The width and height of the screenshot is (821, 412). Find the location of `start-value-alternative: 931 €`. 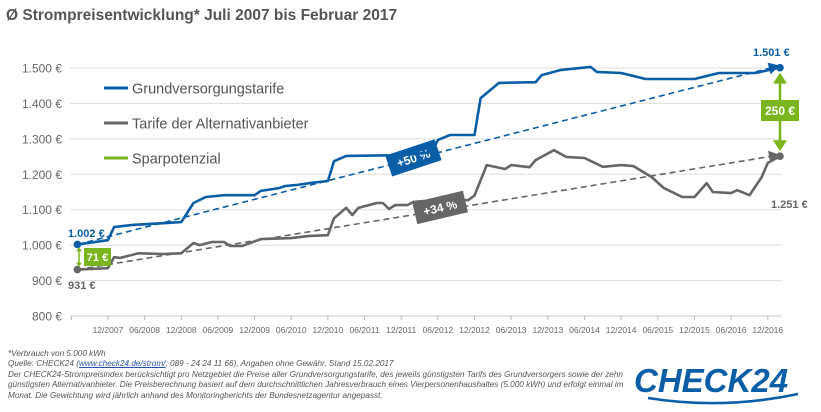

start-value-alternative: 931 € is located at coordinates (82, 286).